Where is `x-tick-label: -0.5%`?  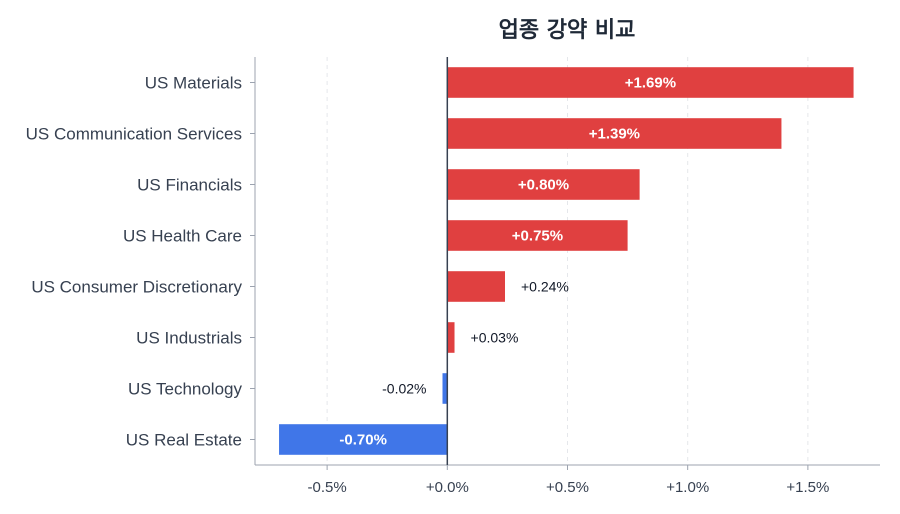
x-tick-label: -0.5% is located at coordinates (327, 487).